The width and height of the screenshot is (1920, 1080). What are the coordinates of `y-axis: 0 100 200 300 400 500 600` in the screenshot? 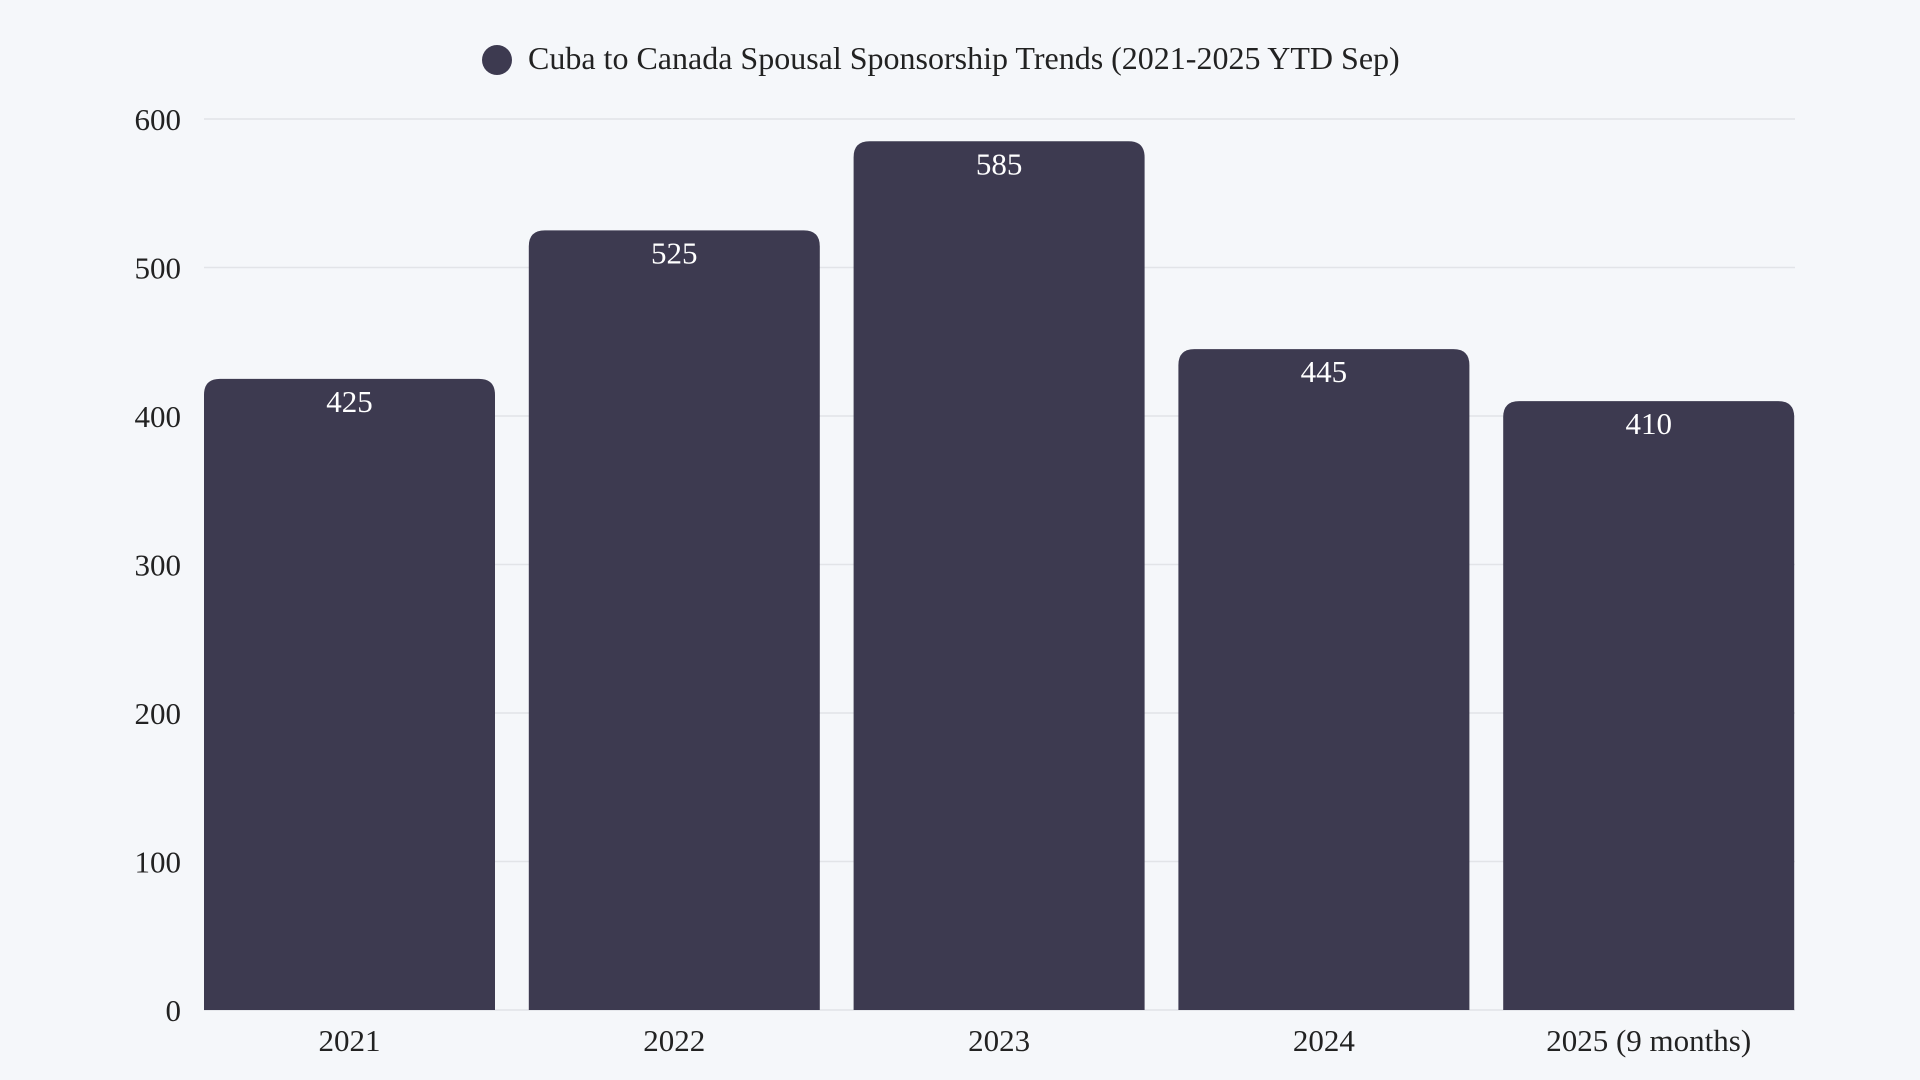 It's located at (158, 565).